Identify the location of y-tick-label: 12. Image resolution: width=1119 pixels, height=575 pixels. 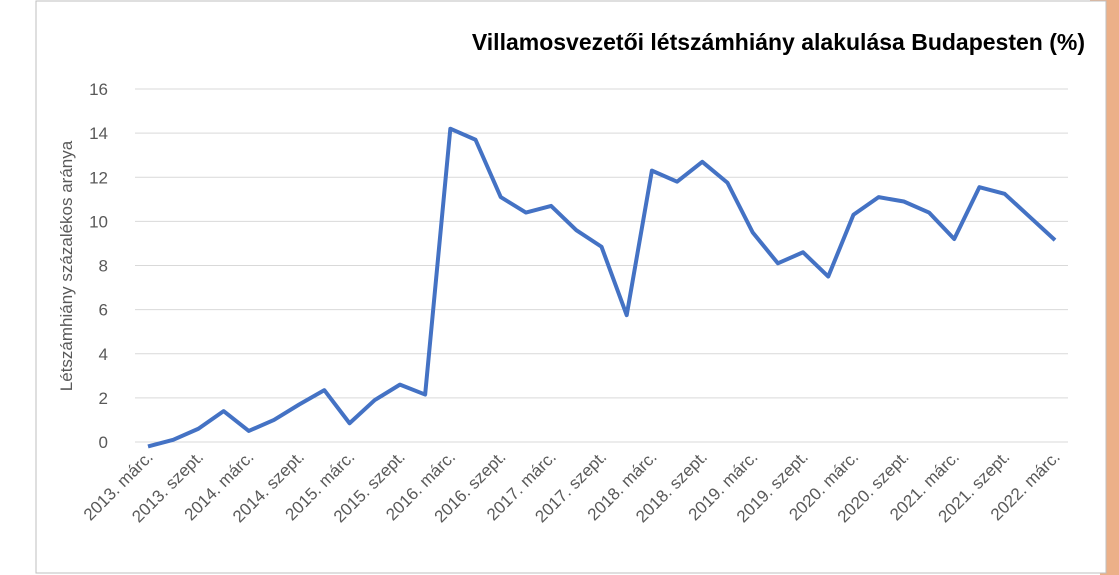
(98, 177).